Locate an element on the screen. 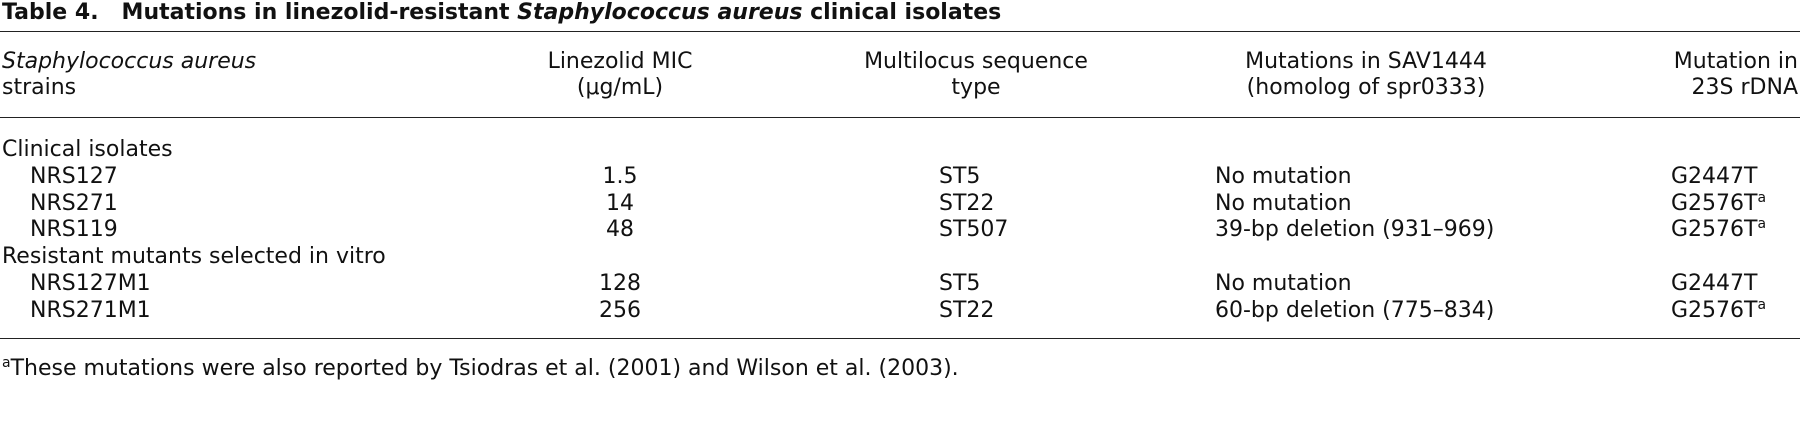 Image resolution: width=1800 pixels, height=440 pixels. strain: NRS127M1 is located at coordinates (90, 283).